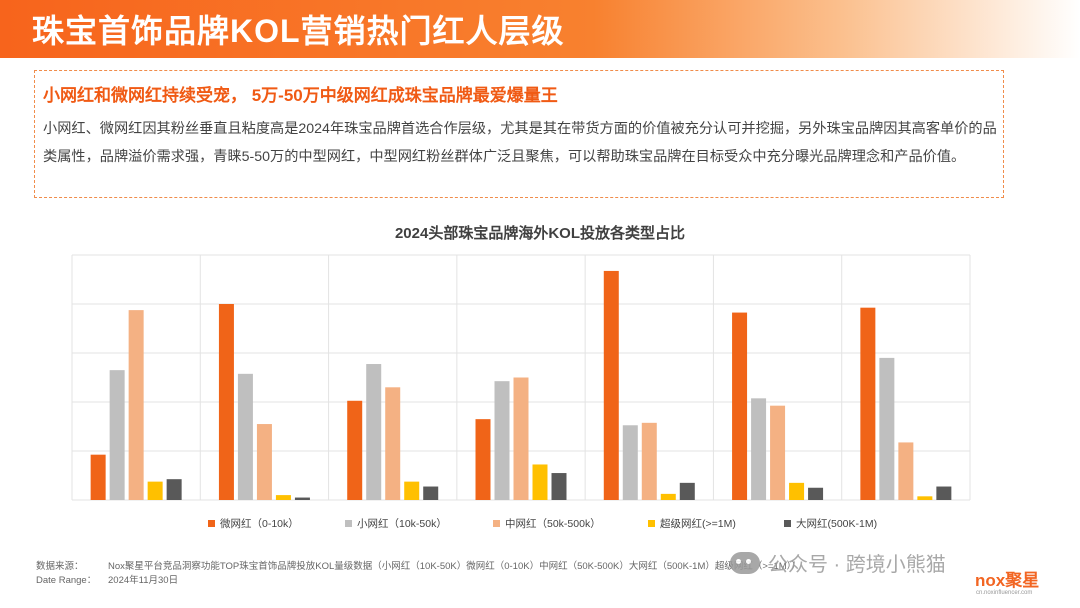 The height and width of the screenshot is (608, 1080). I want to click on legend-label: 超级网红(>=1M), so click(698, 523).